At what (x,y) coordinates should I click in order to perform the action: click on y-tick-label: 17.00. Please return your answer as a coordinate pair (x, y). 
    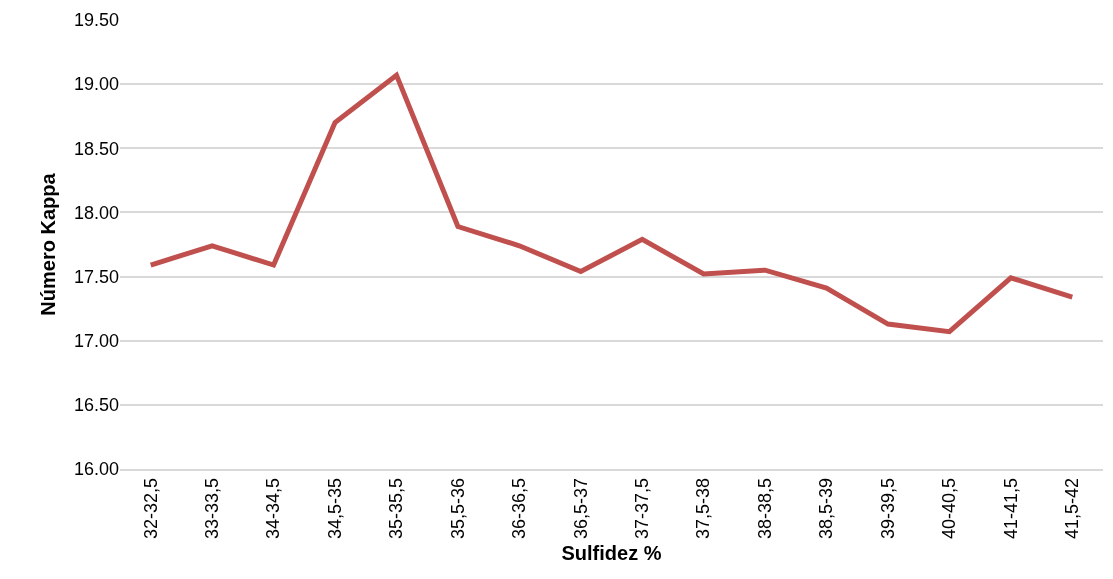
    Looking at the image, I should click on (96, 341).